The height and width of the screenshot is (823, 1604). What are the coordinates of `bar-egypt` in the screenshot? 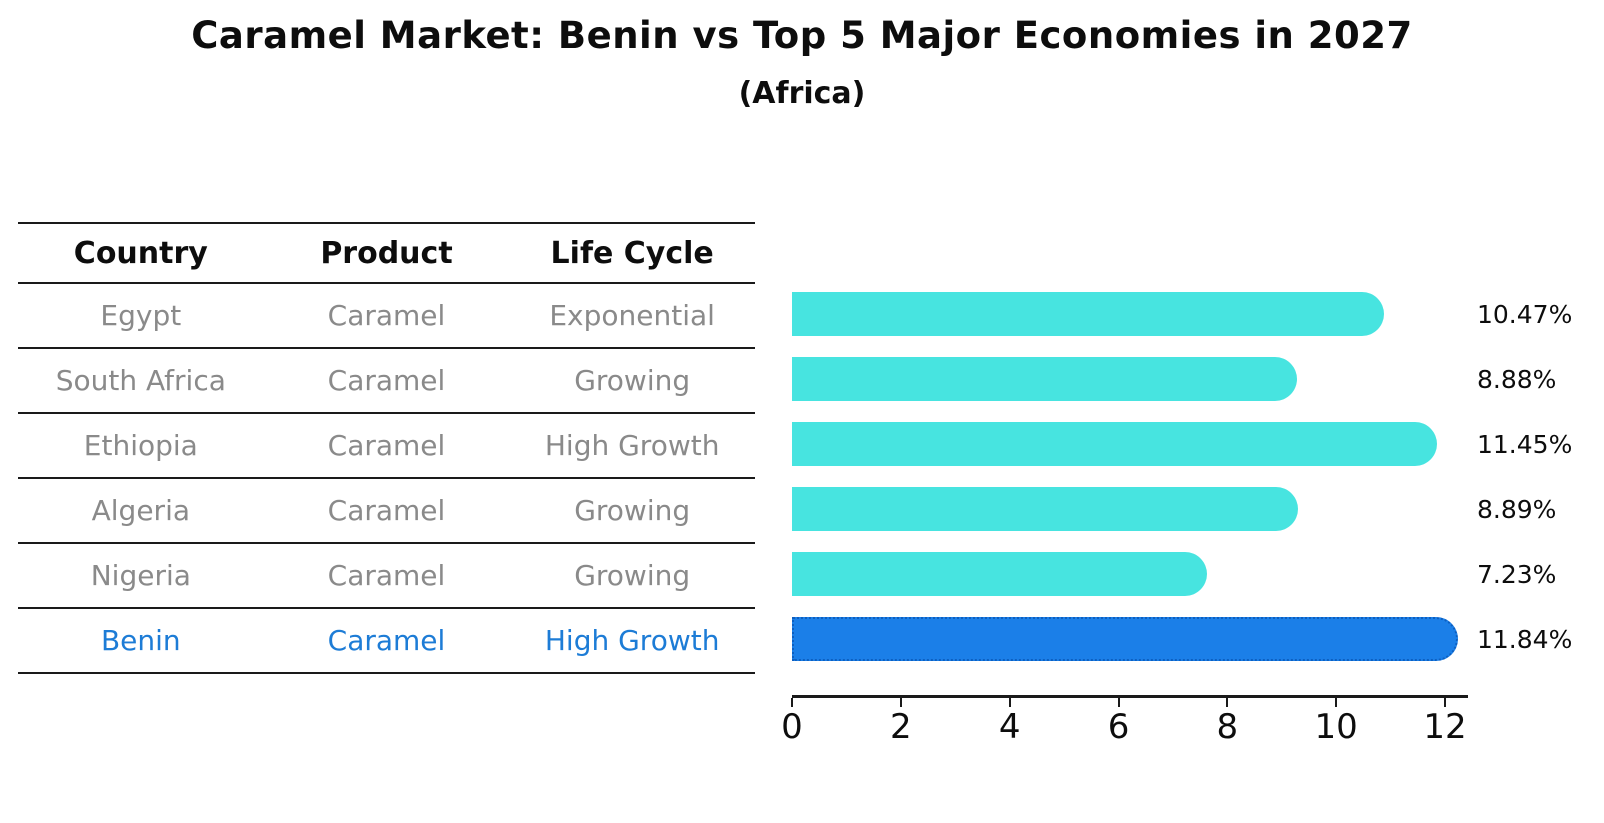 It's located at (1088, 314).